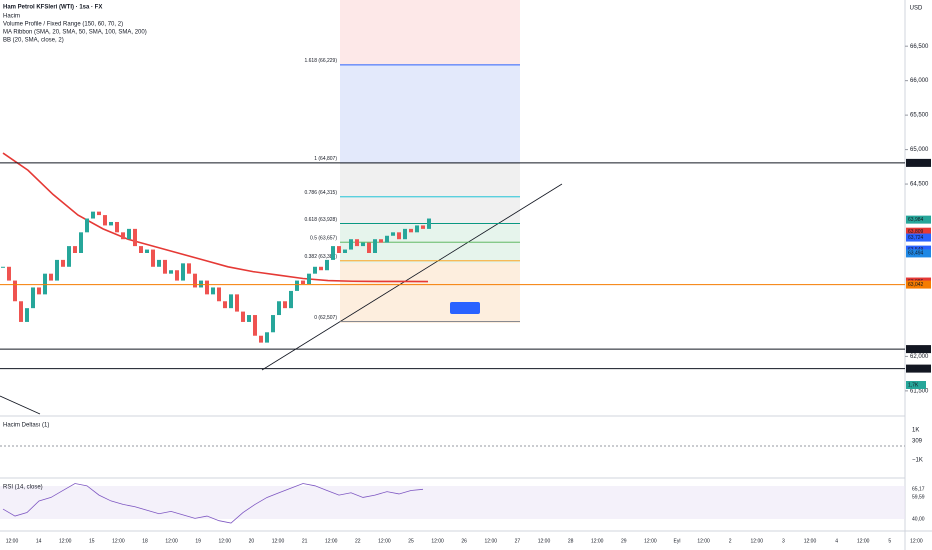  Describe the element at coordinates (39, 541) in the screenshot. I see `time-label: 14` at that location.